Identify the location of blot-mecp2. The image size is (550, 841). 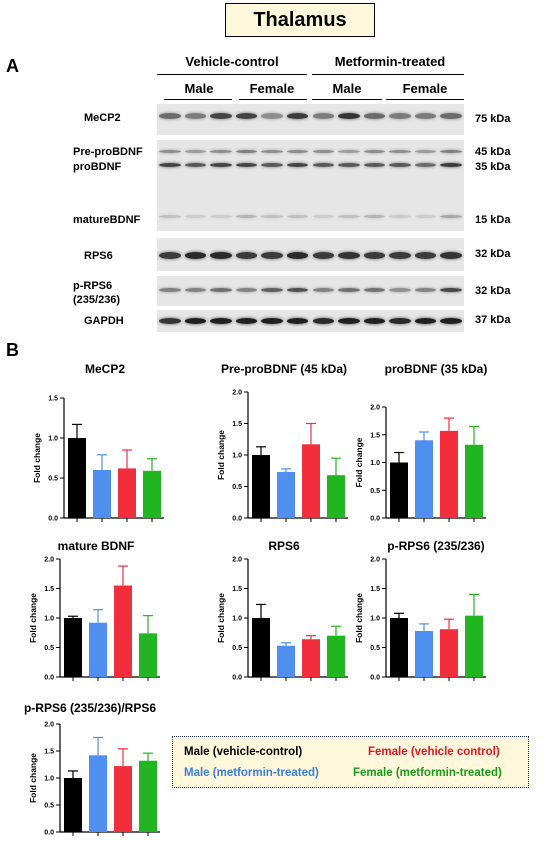
(310, 119).